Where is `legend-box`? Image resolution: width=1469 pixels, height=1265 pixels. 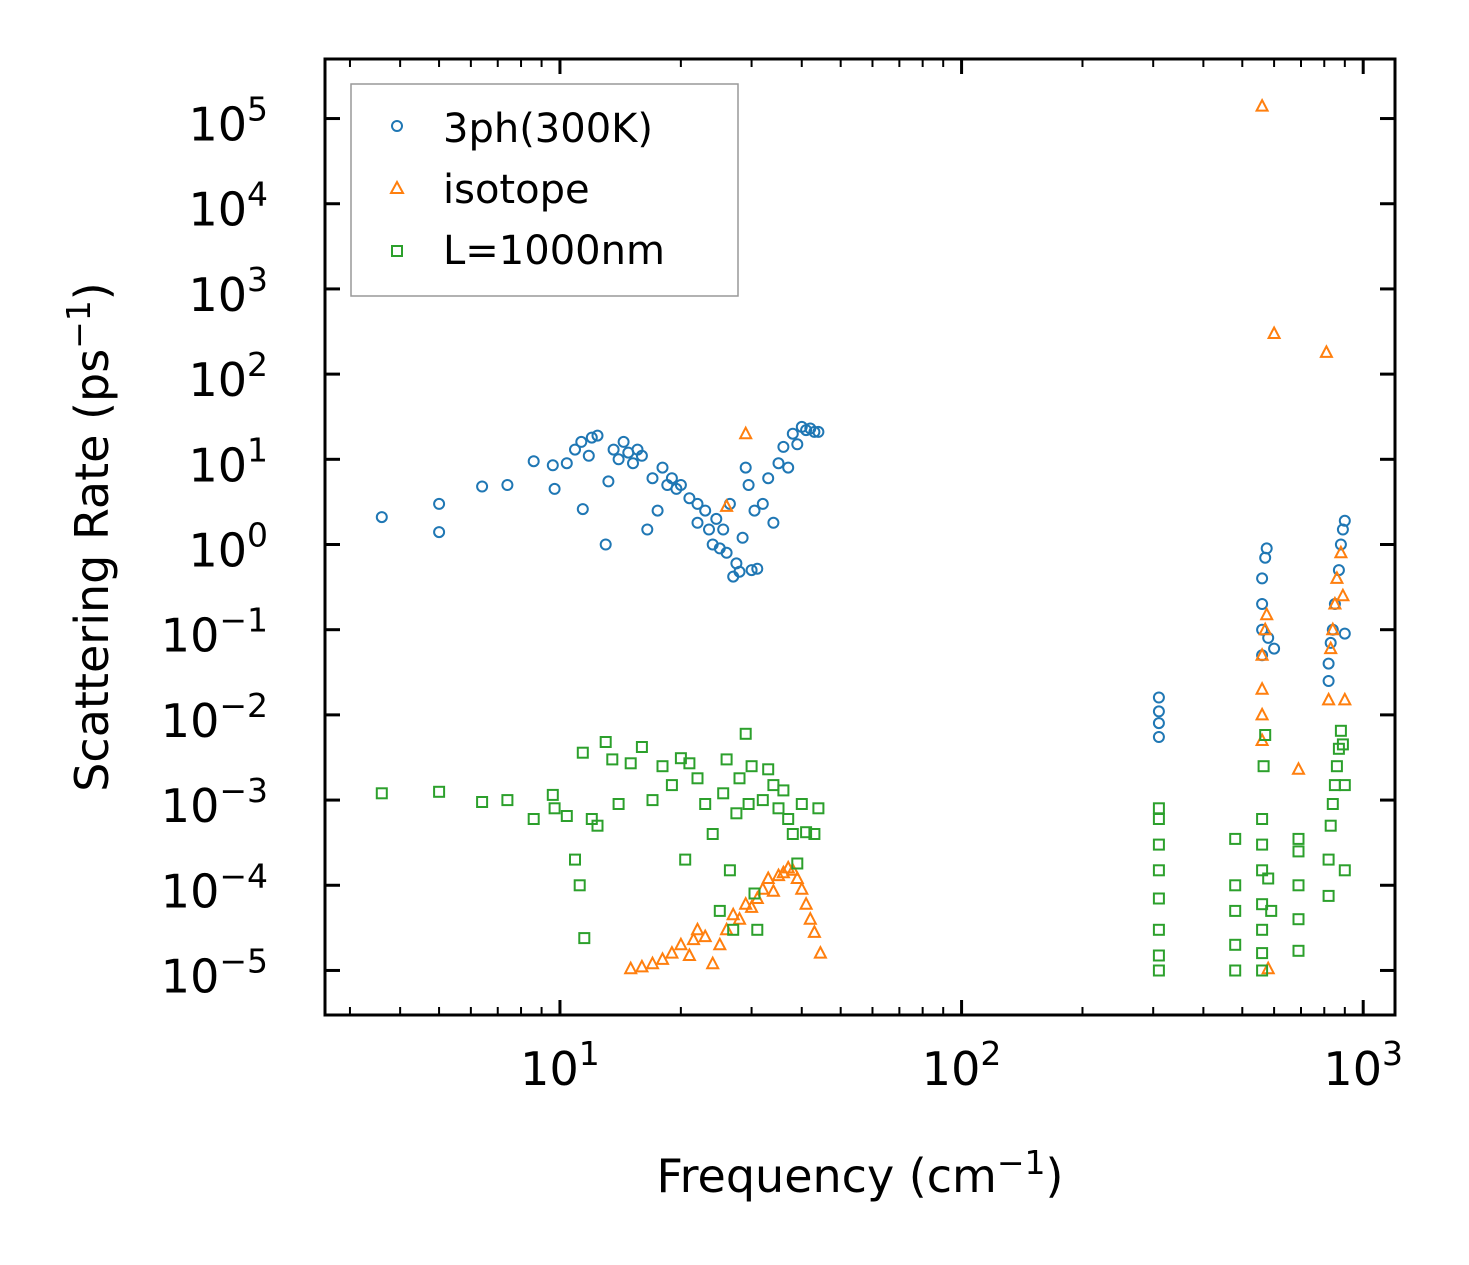
legend-box is located at coordinates (544, 190).